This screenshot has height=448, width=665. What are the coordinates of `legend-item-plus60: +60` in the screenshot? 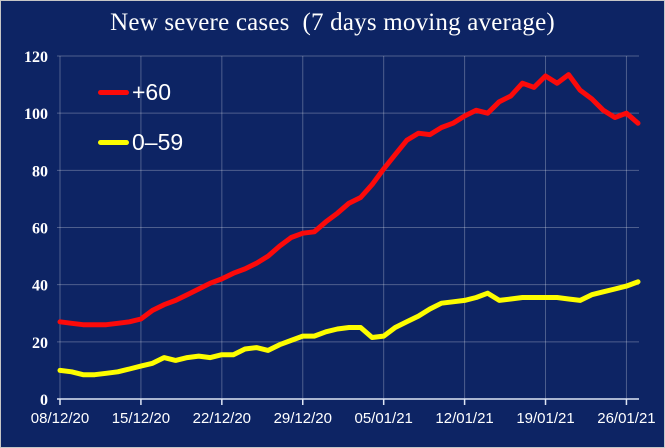 It's located at (134, 92).